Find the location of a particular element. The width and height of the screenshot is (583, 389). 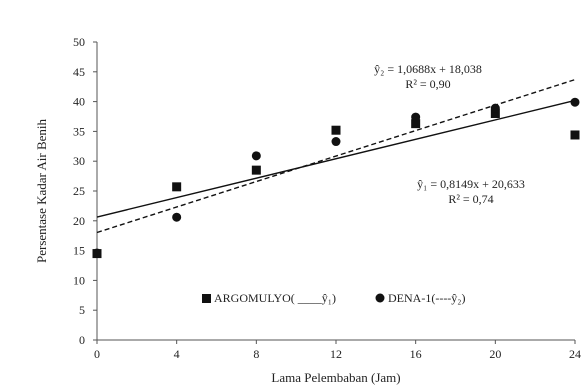

x-tick-label: 8 is located at coordinates (256, 354).